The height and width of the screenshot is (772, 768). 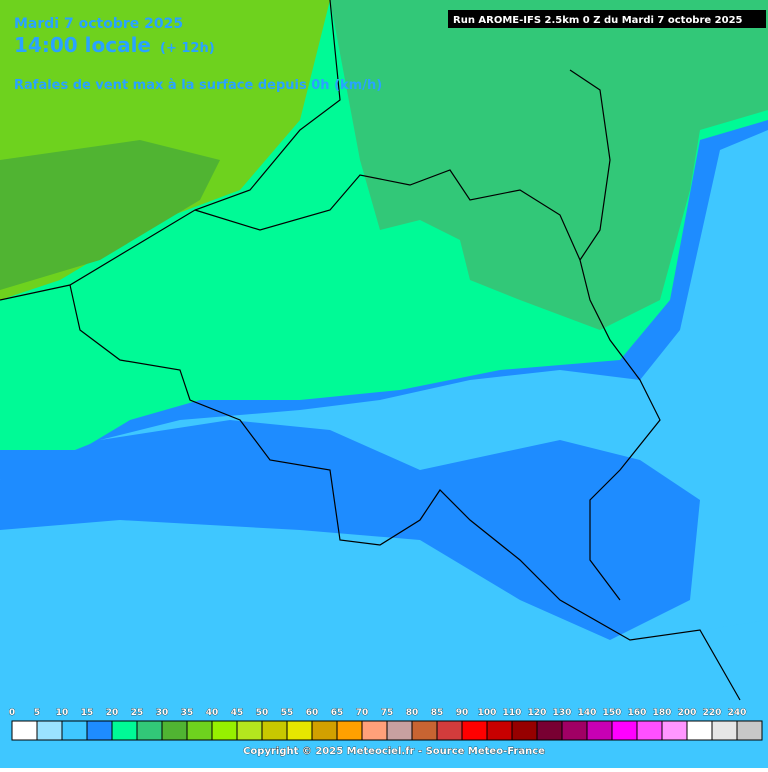 I want to click on legend-label: 15, so click(x=87, y=713).